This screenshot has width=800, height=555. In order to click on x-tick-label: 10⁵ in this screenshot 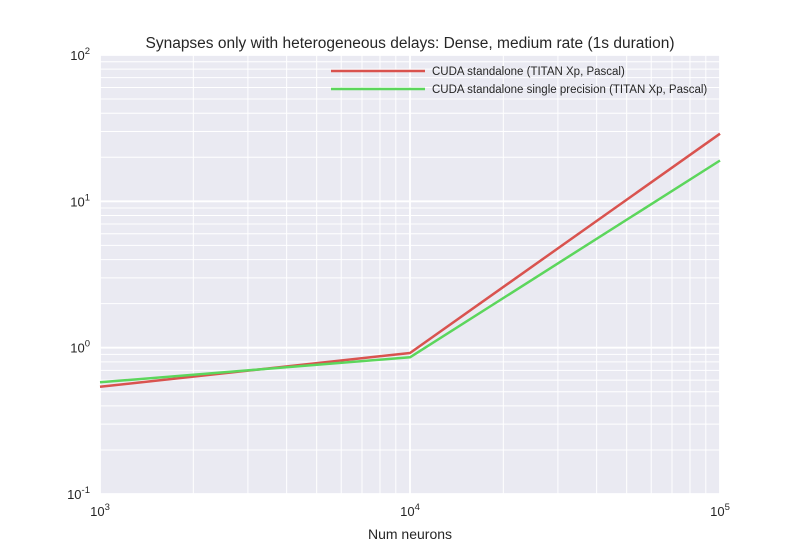, I will do `click(720, 510)`.